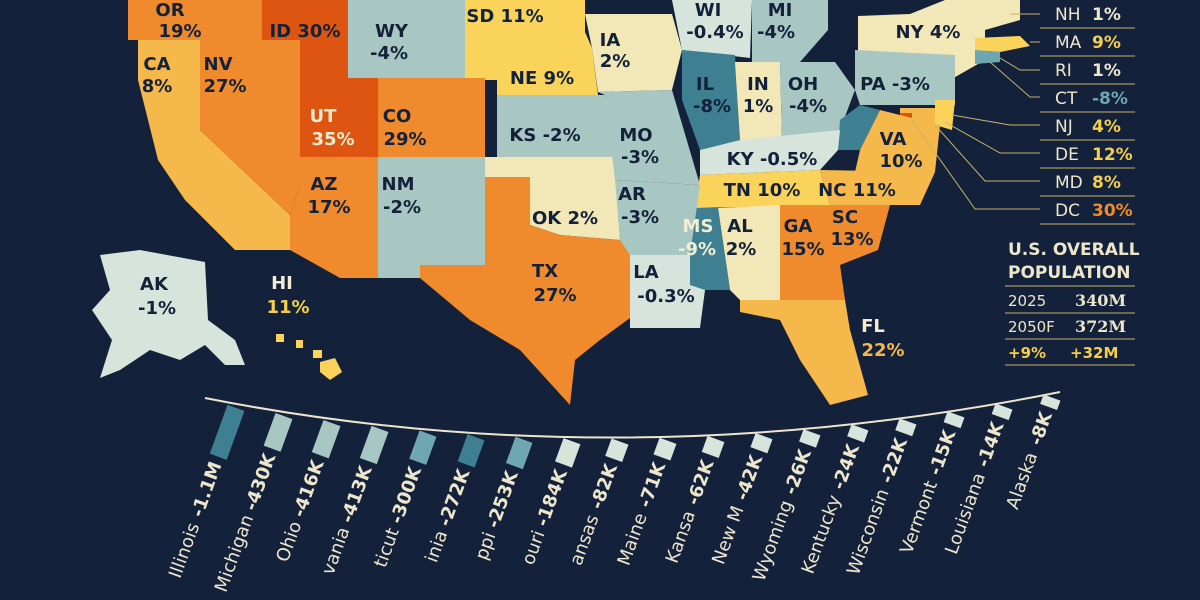  I want to click on state-shape-mo, so click(649, 137).